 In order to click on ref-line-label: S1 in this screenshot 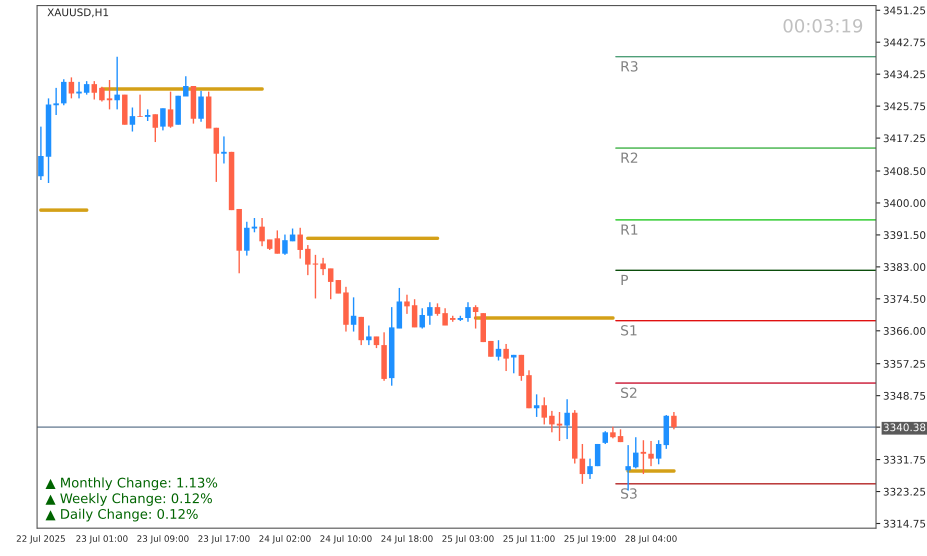, I will do `click(629, 330)`.